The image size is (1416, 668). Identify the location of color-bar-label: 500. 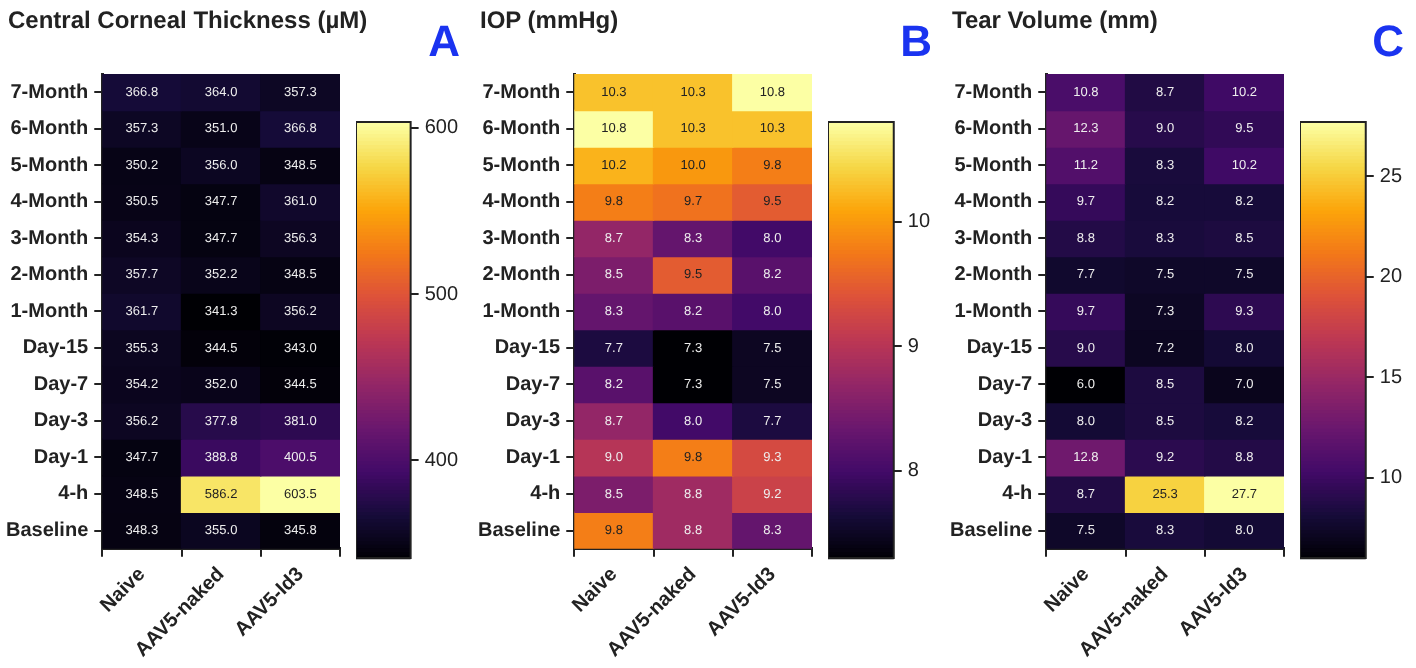
(441, 294).